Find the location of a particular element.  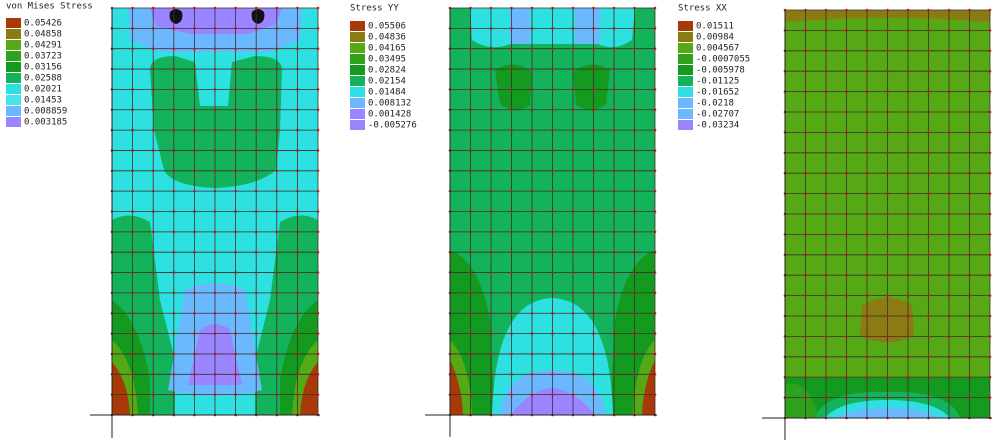

legend-label: -0.0218 is located at coordinates (715, 104).